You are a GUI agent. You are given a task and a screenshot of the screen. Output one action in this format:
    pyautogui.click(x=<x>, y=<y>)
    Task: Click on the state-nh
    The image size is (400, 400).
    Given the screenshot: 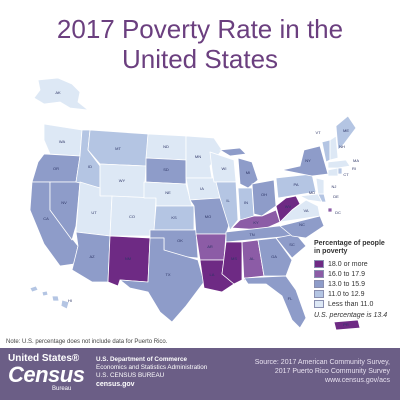 What is the action you would take?
    pyautogui.click(x=334, y=148)
    